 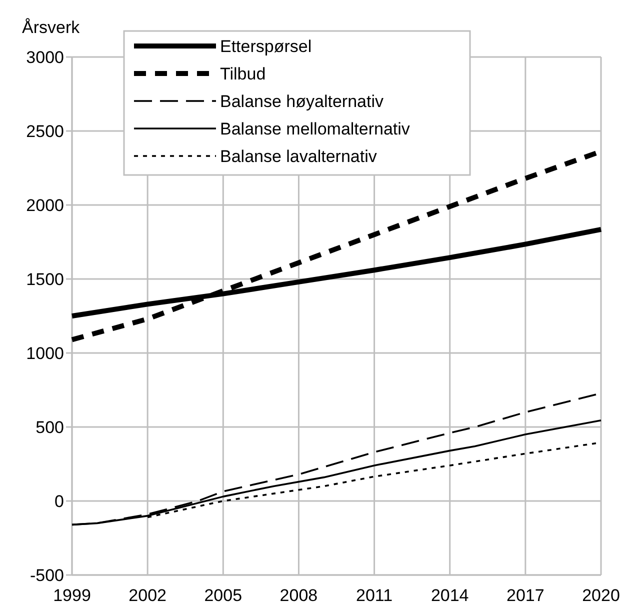 What do you see at coordinates (601, 595) in the screenshot?
I see `x-tick-label: 2020` at bounding box center [601, 595].